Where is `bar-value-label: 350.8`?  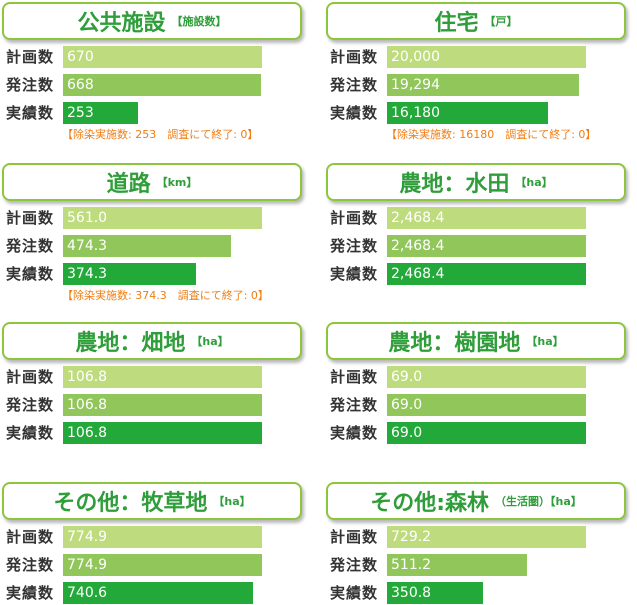 bar-value-label: 350.8 is located at coordinates (411, 593).